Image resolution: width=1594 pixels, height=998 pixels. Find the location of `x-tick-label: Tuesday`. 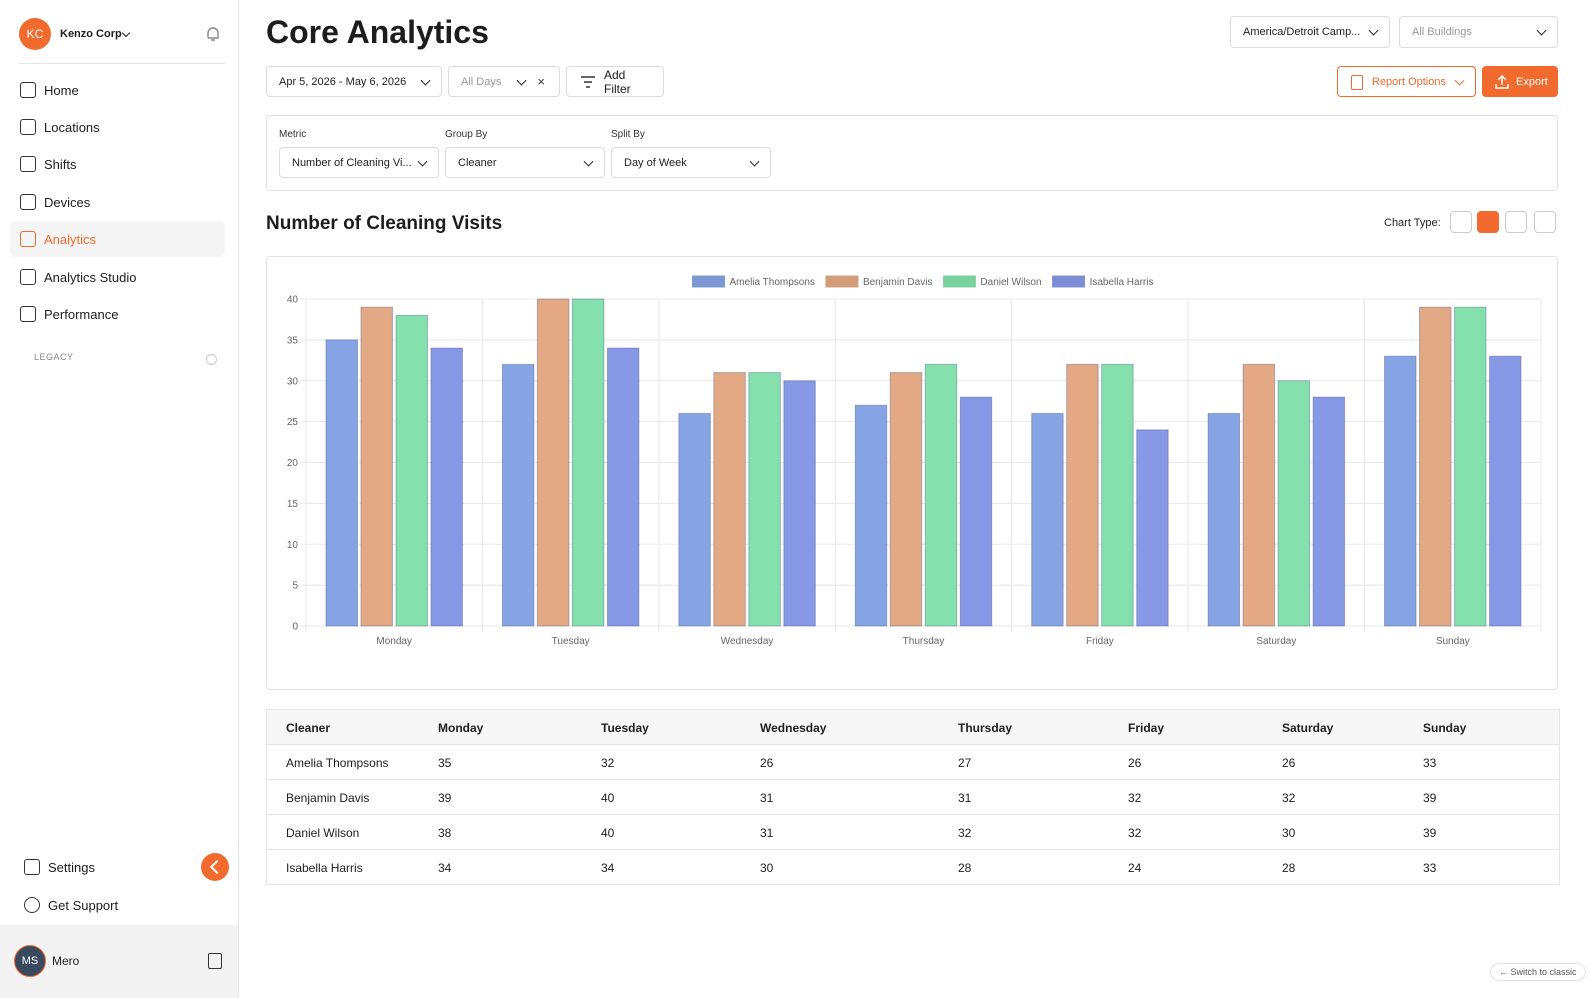

x-tick-label: Tuesday is located at coordinates (571, 641).